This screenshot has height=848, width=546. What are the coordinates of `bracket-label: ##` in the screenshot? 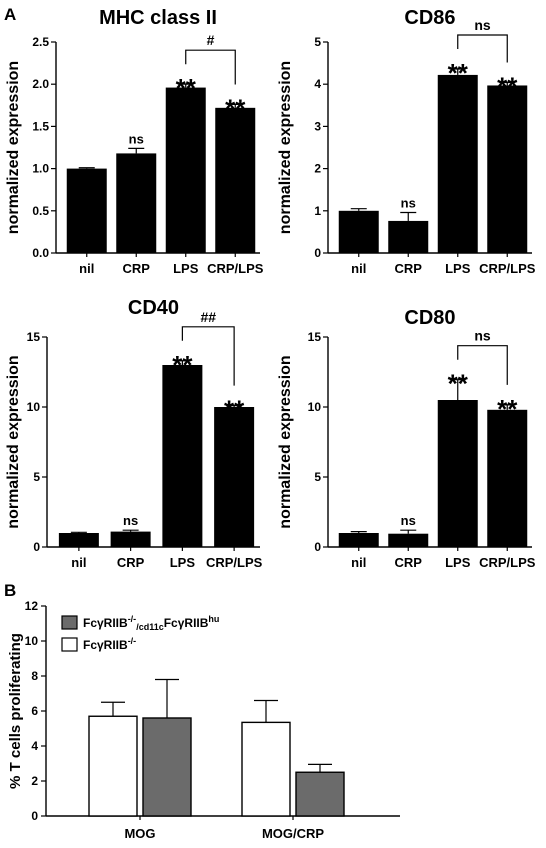 It's located at (208, 317).